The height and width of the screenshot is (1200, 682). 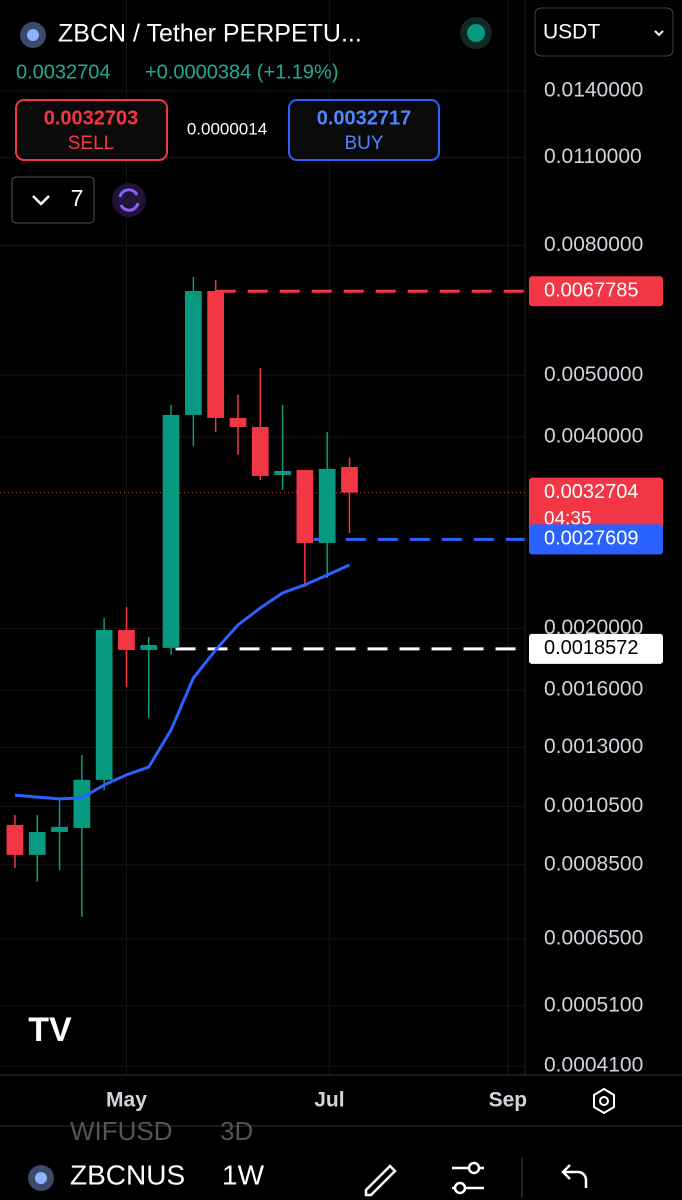 What do you see at coordinates (364, 118) in the screenshot?
I see `buy-price: 0.0032717` at bounding box center [364, 118].